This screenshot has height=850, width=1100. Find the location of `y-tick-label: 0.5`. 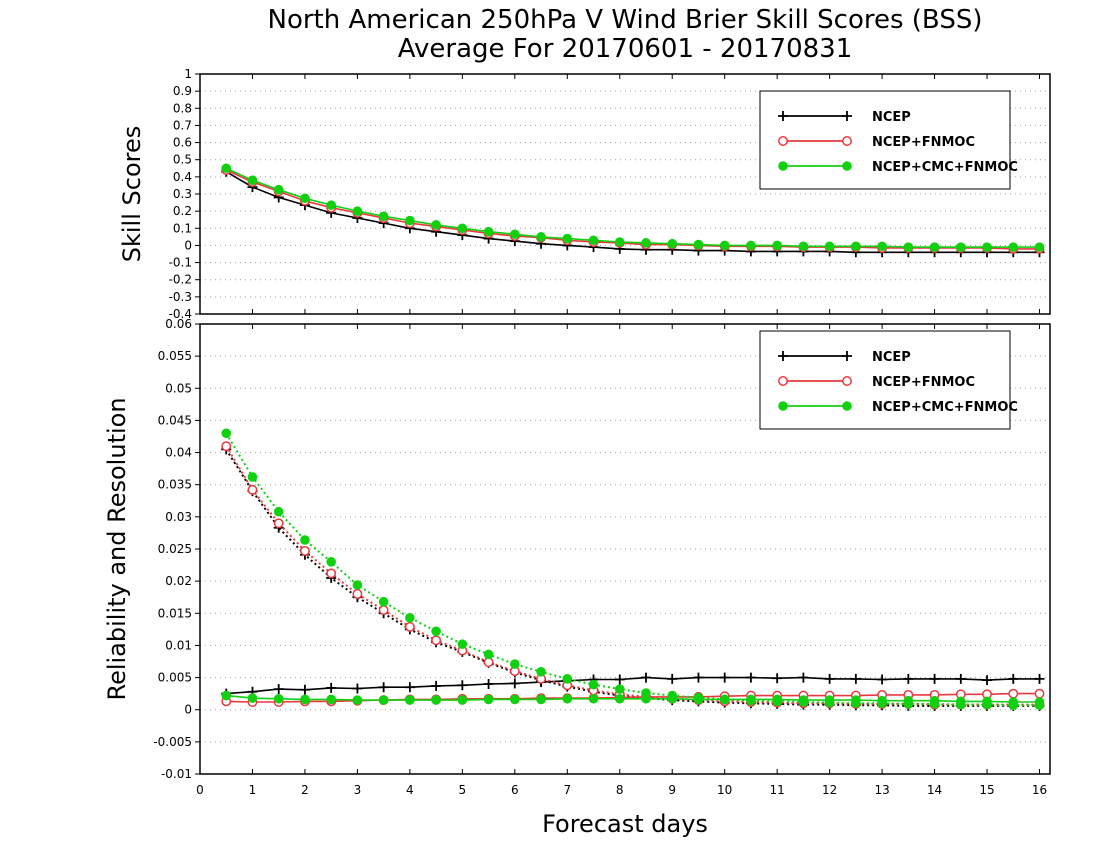

y-tick-label: 0.5 is located at coordinates (182, 160).